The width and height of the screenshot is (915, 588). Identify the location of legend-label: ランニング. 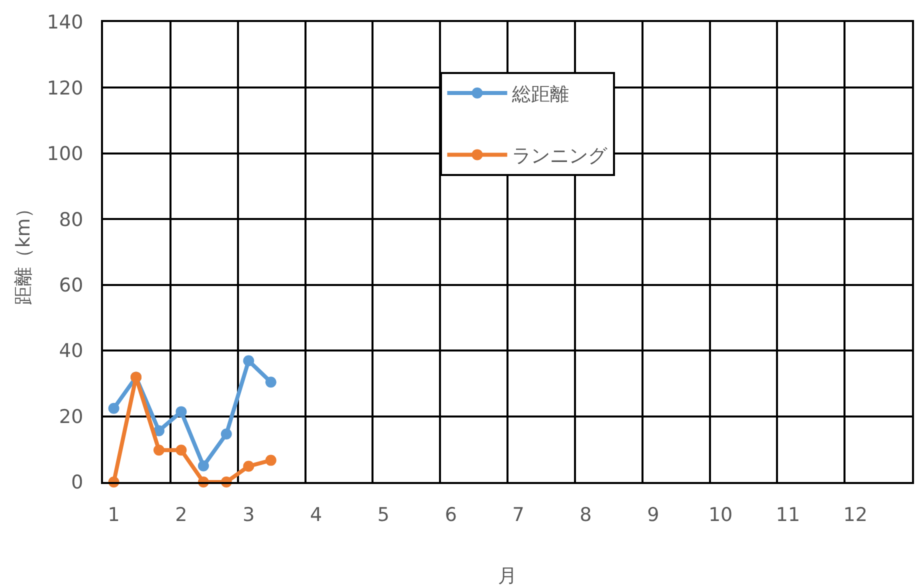
(560, 156).